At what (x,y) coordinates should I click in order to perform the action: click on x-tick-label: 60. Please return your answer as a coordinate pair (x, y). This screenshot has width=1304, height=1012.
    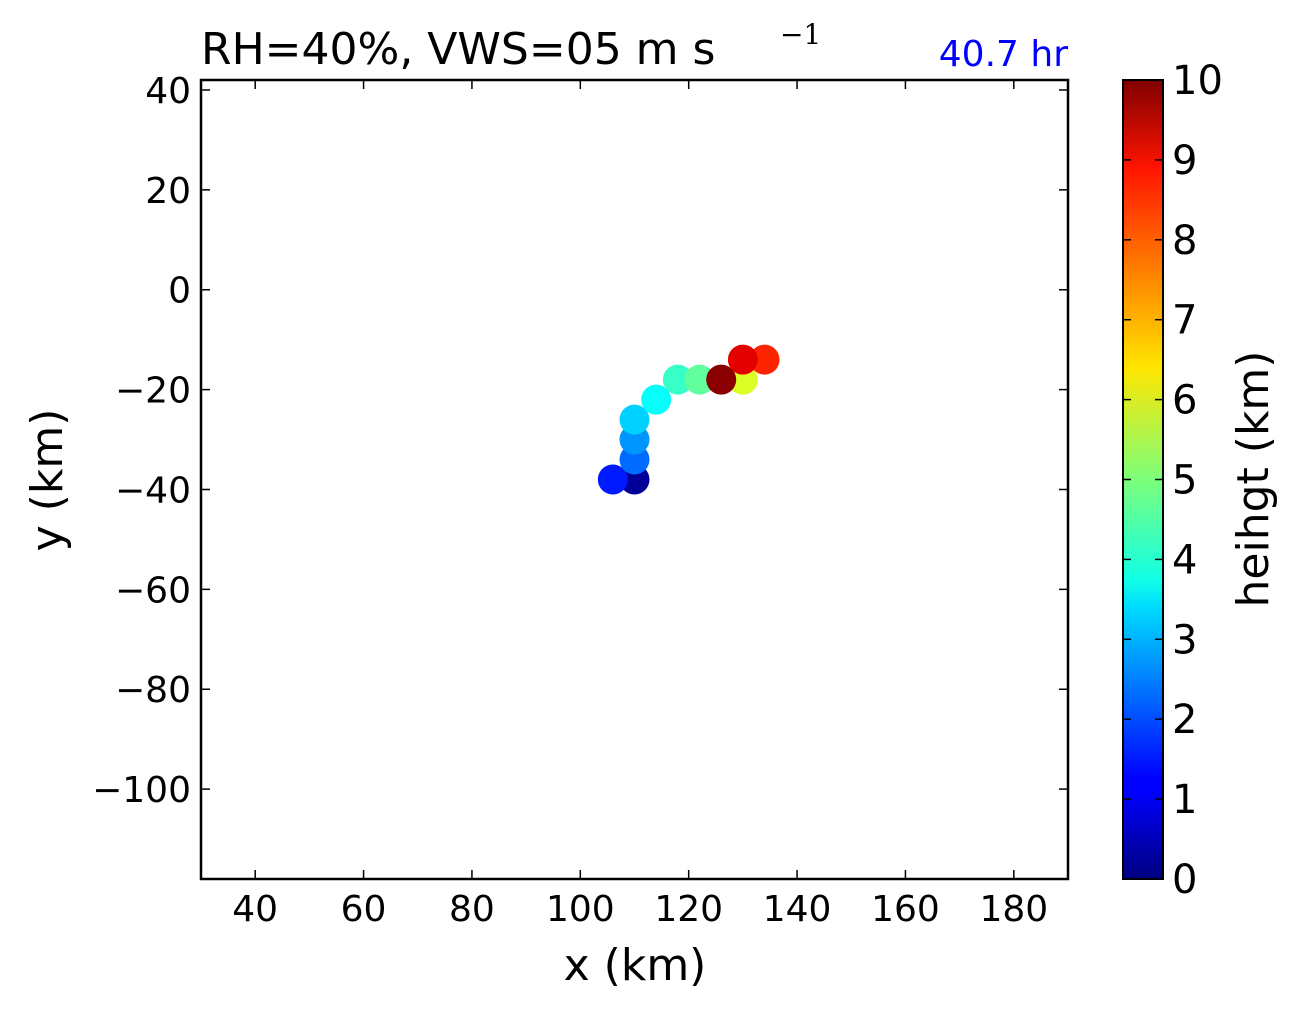
    Looking at the image, I should click on (364, 909).